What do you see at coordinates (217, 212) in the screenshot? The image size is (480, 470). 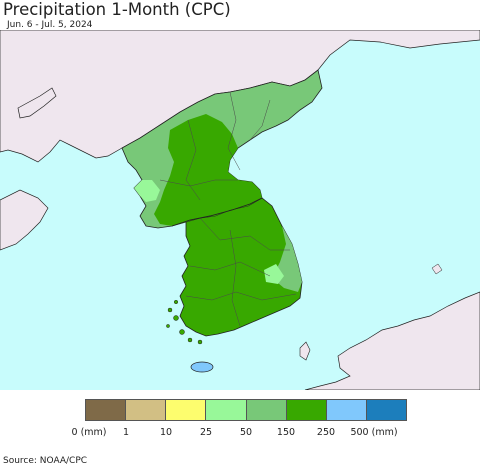 I see `dmz-line` at bounding box center [217, 212].